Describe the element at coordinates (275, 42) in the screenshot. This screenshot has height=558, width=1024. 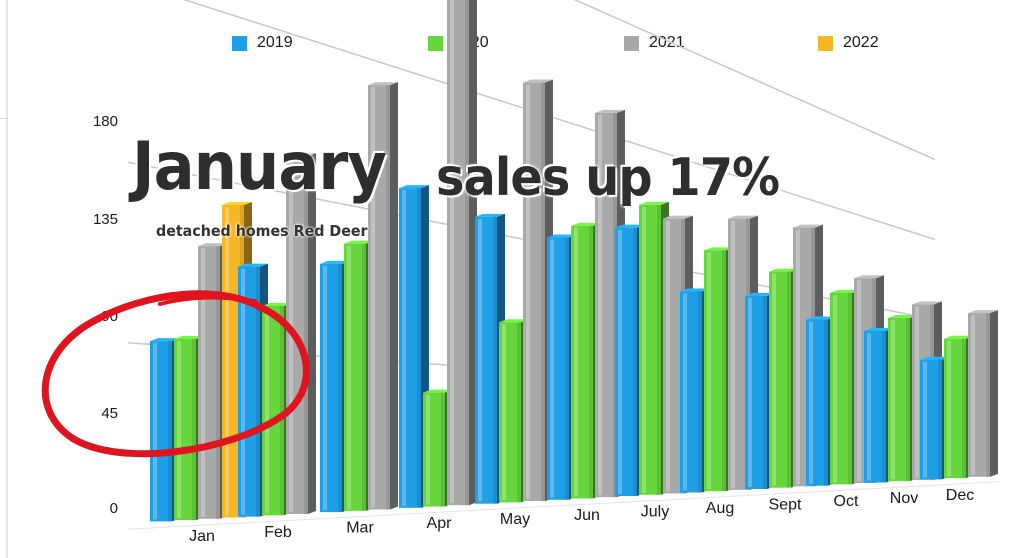
I see `legend-label-2019: 2019` at that location.